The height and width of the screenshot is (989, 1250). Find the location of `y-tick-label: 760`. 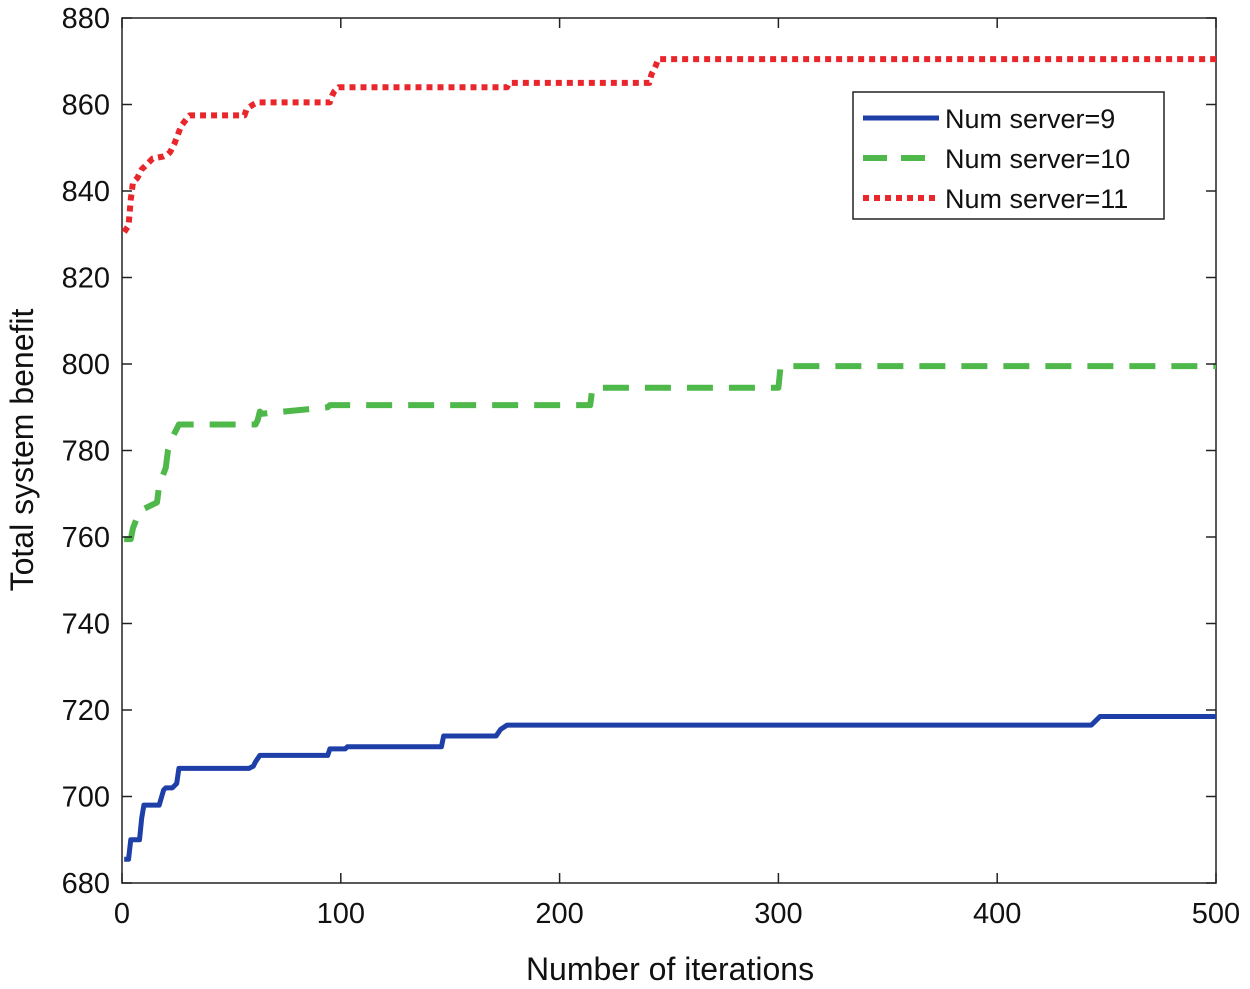

y-tick-label: 760 is located at coordinates (86, 538).